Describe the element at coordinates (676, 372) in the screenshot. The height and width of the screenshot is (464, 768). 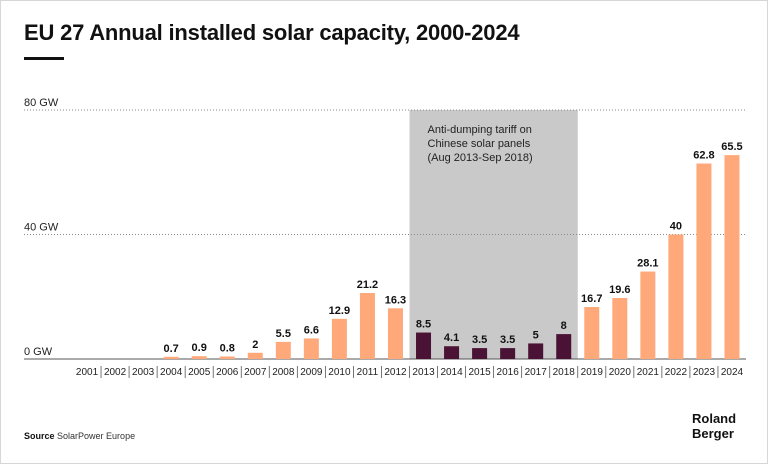
I see `x-tick-label: 2022` at that location.